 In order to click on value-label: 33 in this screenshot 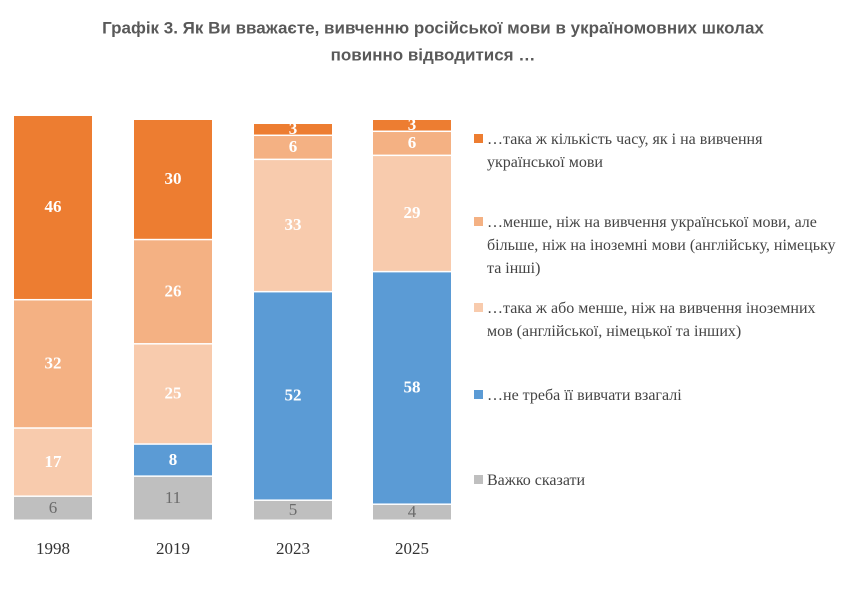, I will do `click(293, 224)`.